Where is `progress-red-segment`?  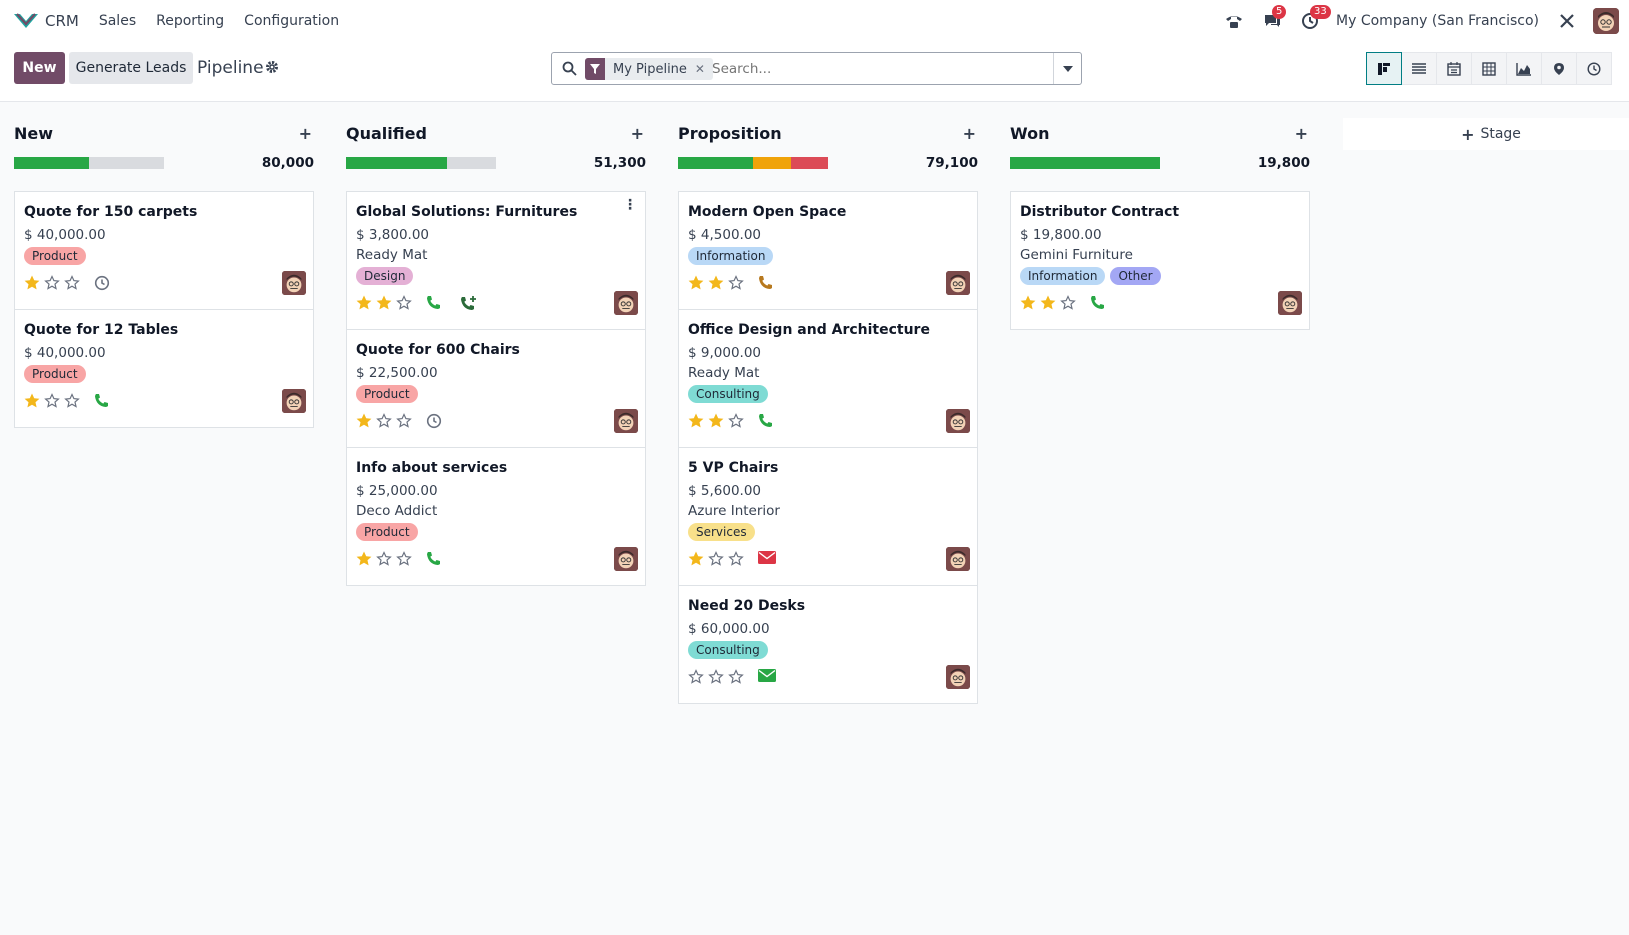
progress-red-segment is located at coordinates (809, 163).